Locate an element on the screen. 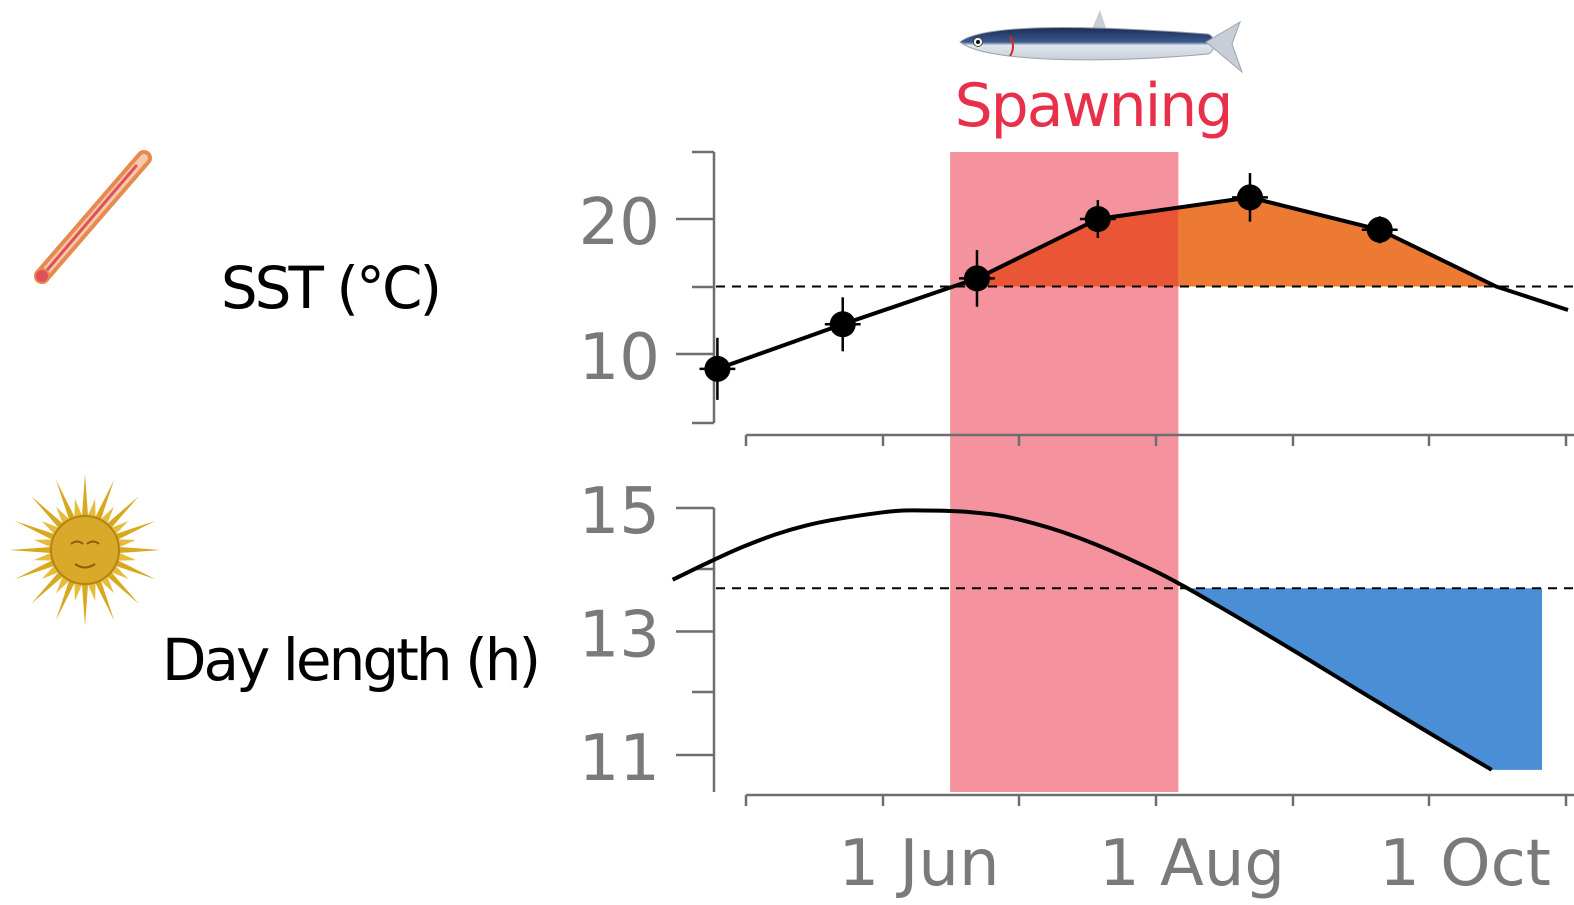 The image size is (1574, 905). sst-fill-after-spawning is located at coordinates (1337, 242).